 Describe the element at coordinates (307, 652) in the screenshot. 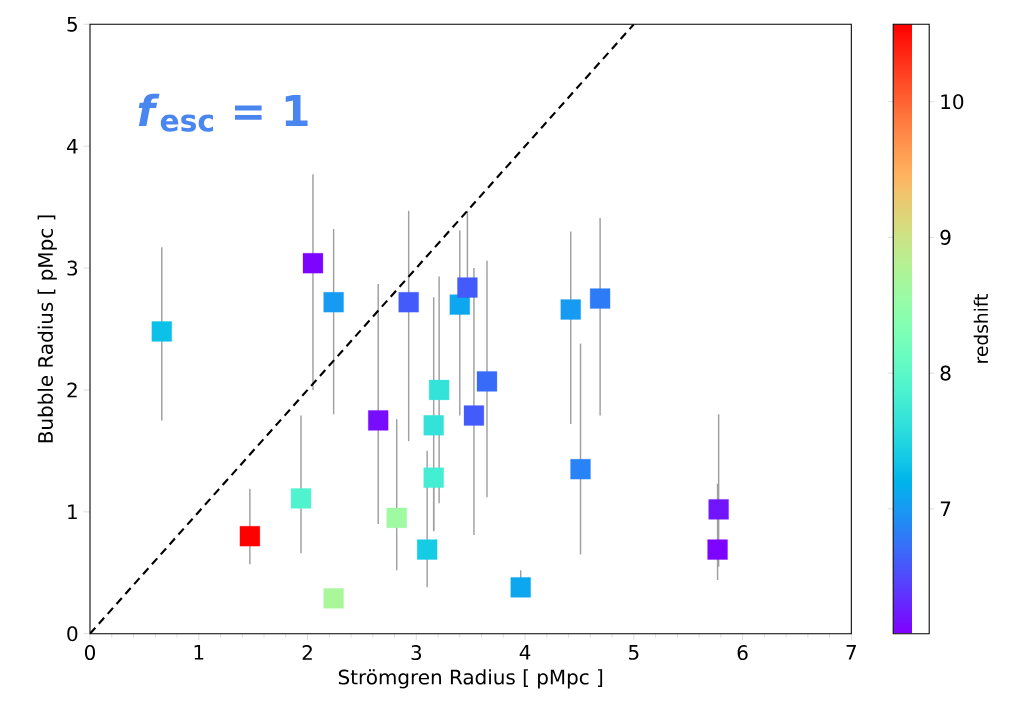

I see `x-tick-label: 2` at that location.